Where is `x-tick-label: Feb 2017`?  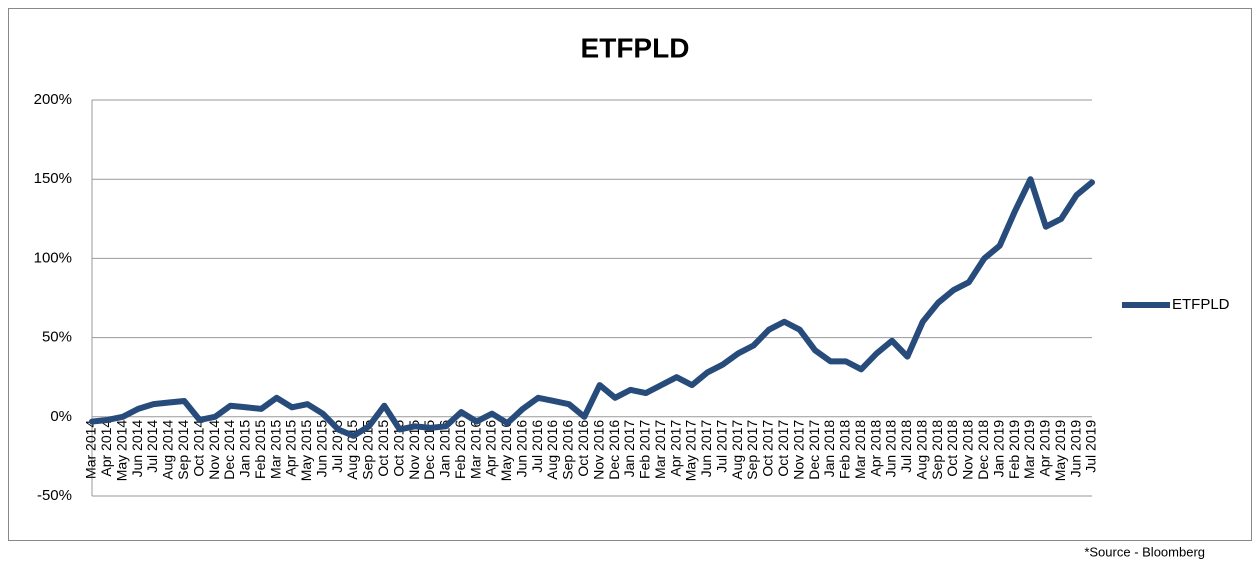 x-tick-label: Feb 2017 is located at coordinates (645, 449).